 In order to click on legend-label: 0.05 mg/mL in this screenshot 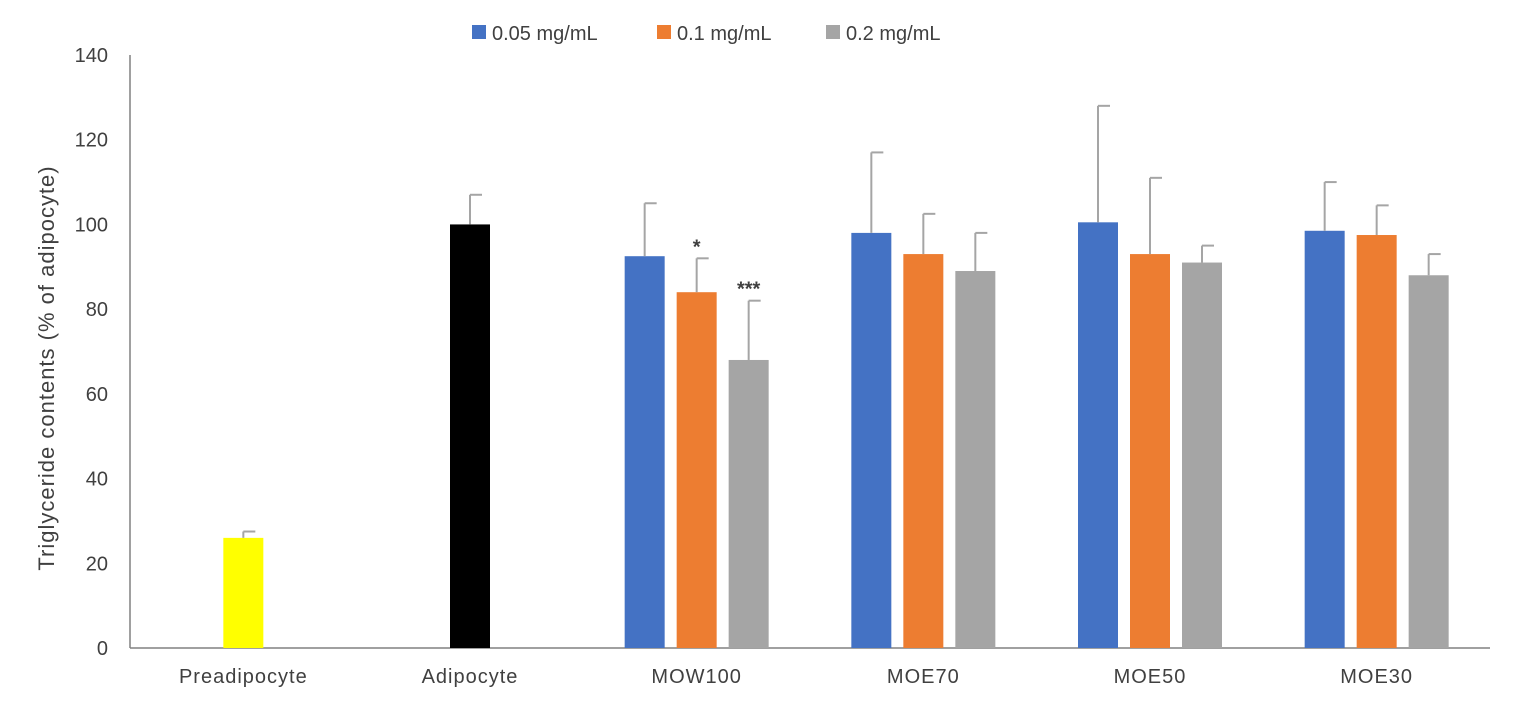, I will do `click(545, 34)`.